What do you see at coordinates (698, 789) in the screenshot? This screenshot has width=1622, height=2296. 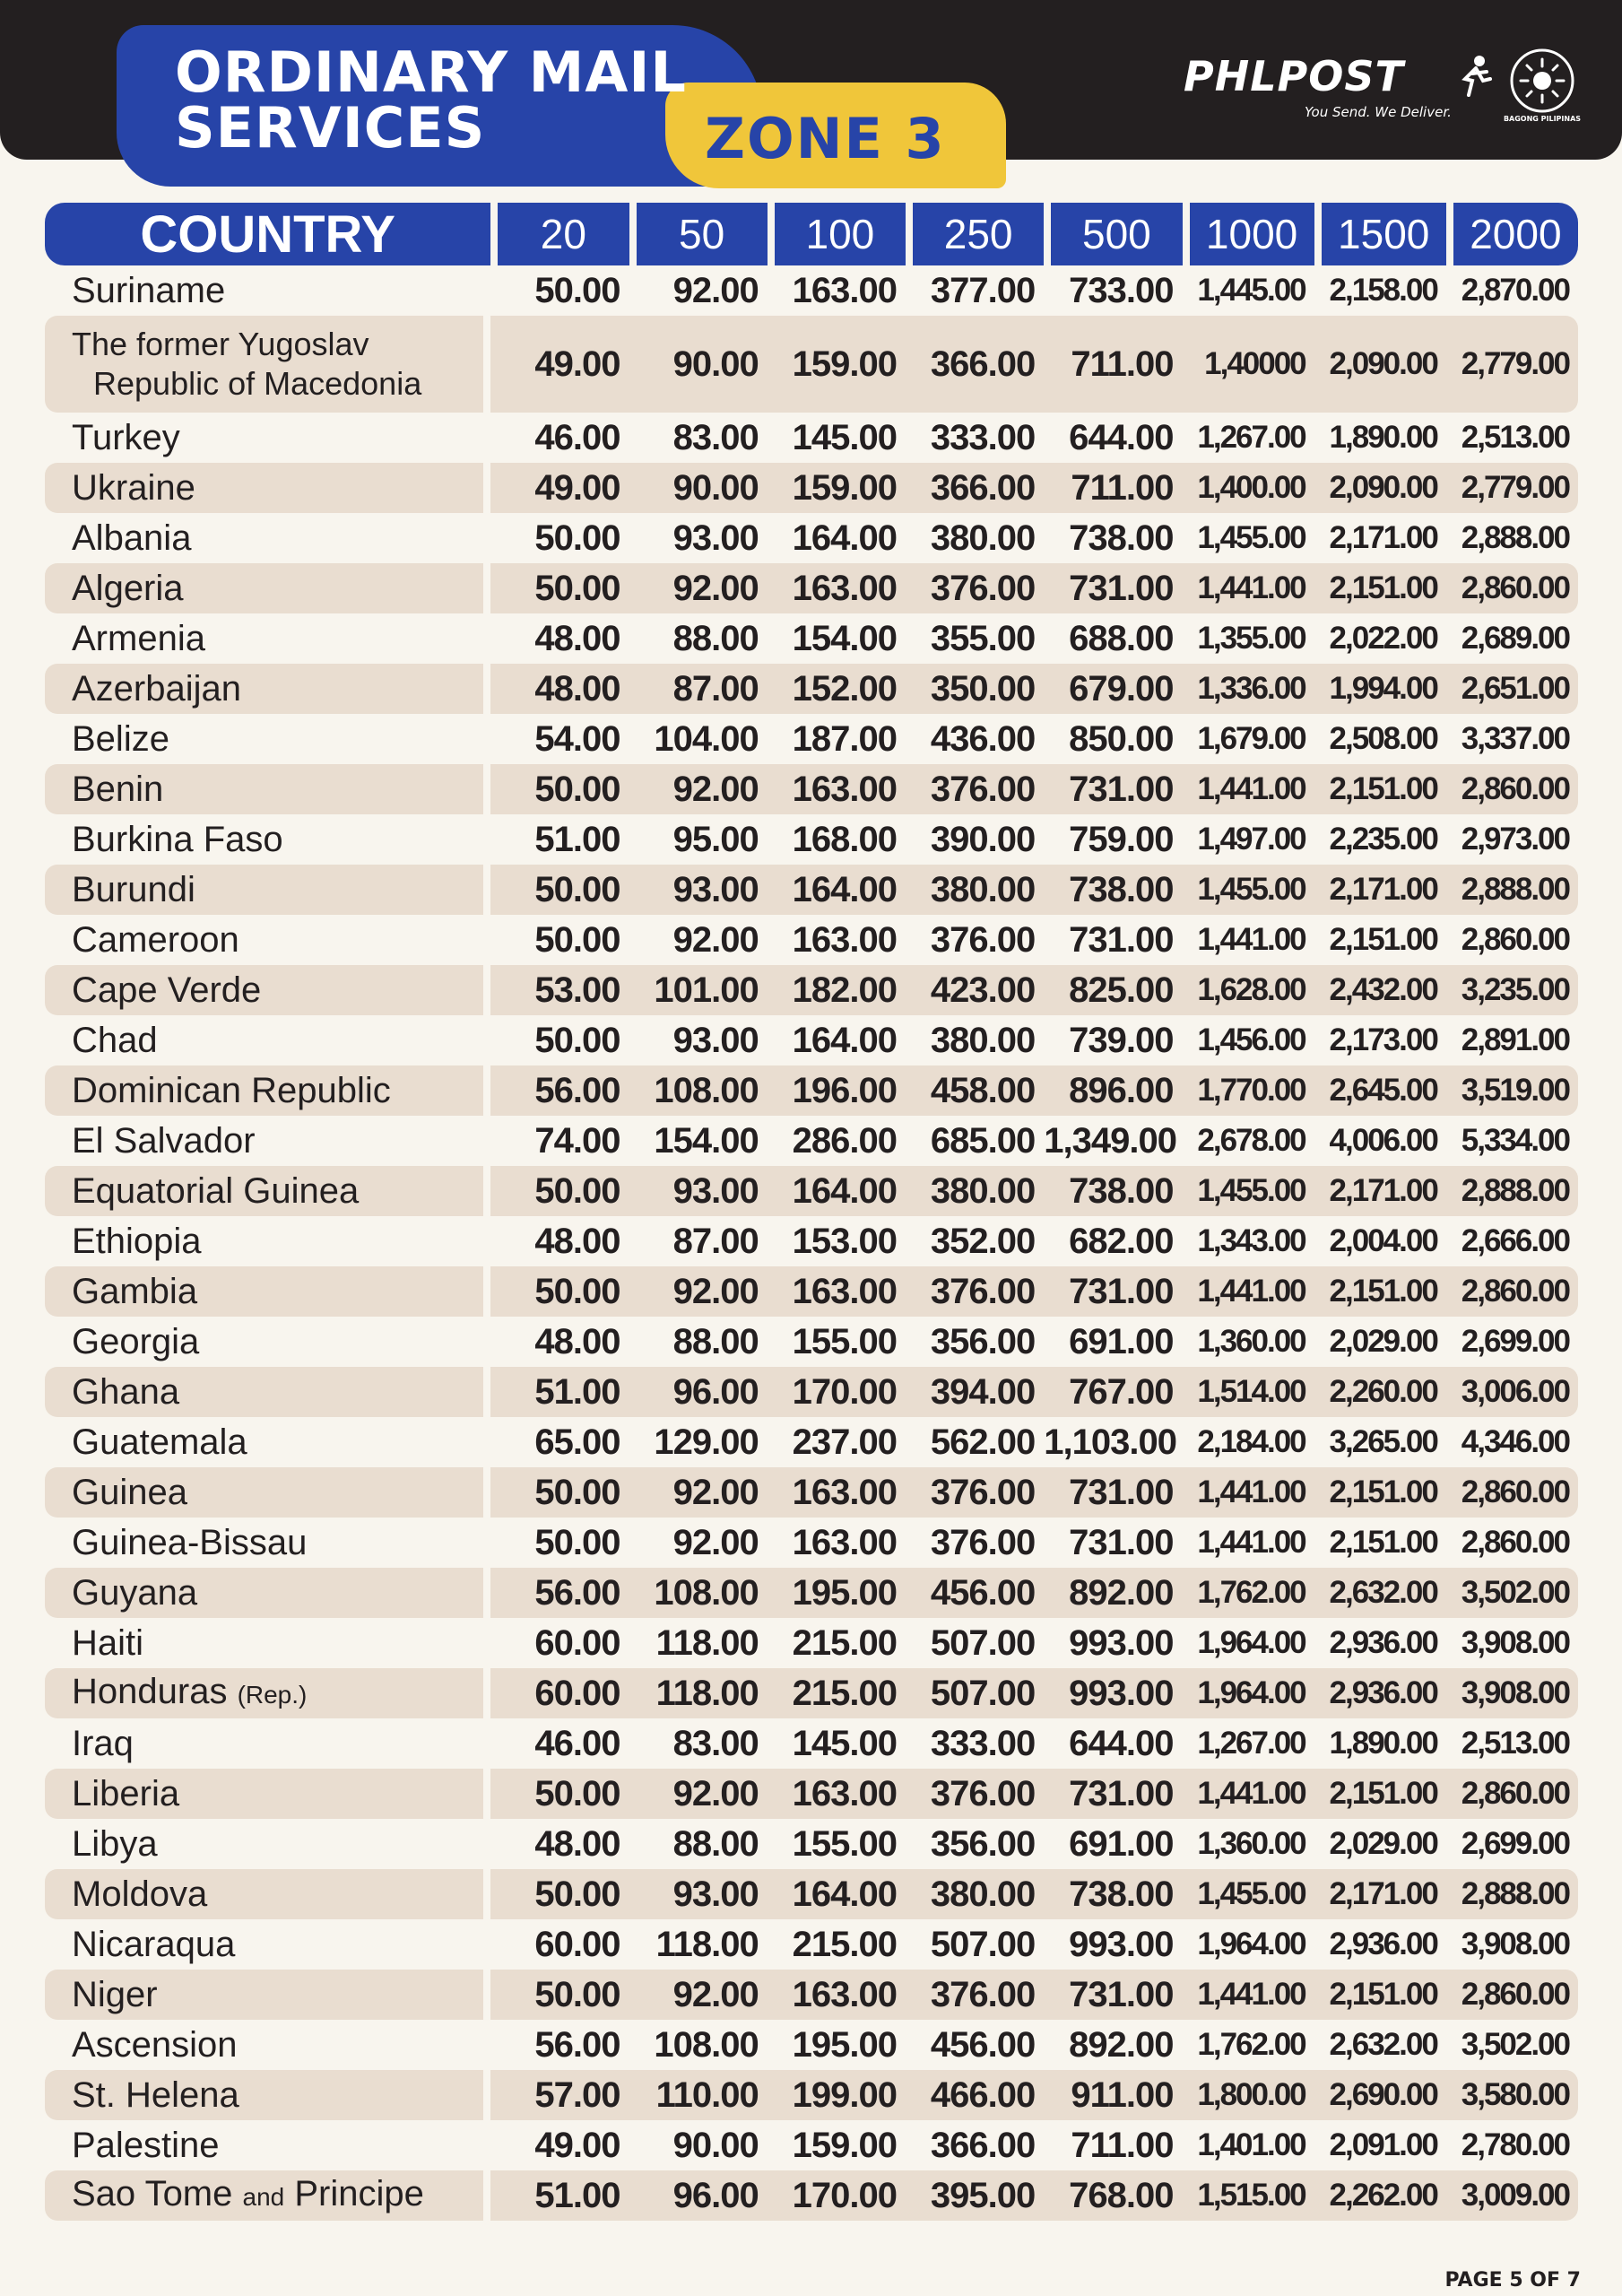 I see `rate-cell: 92.00` at bounding box center [698, 789].